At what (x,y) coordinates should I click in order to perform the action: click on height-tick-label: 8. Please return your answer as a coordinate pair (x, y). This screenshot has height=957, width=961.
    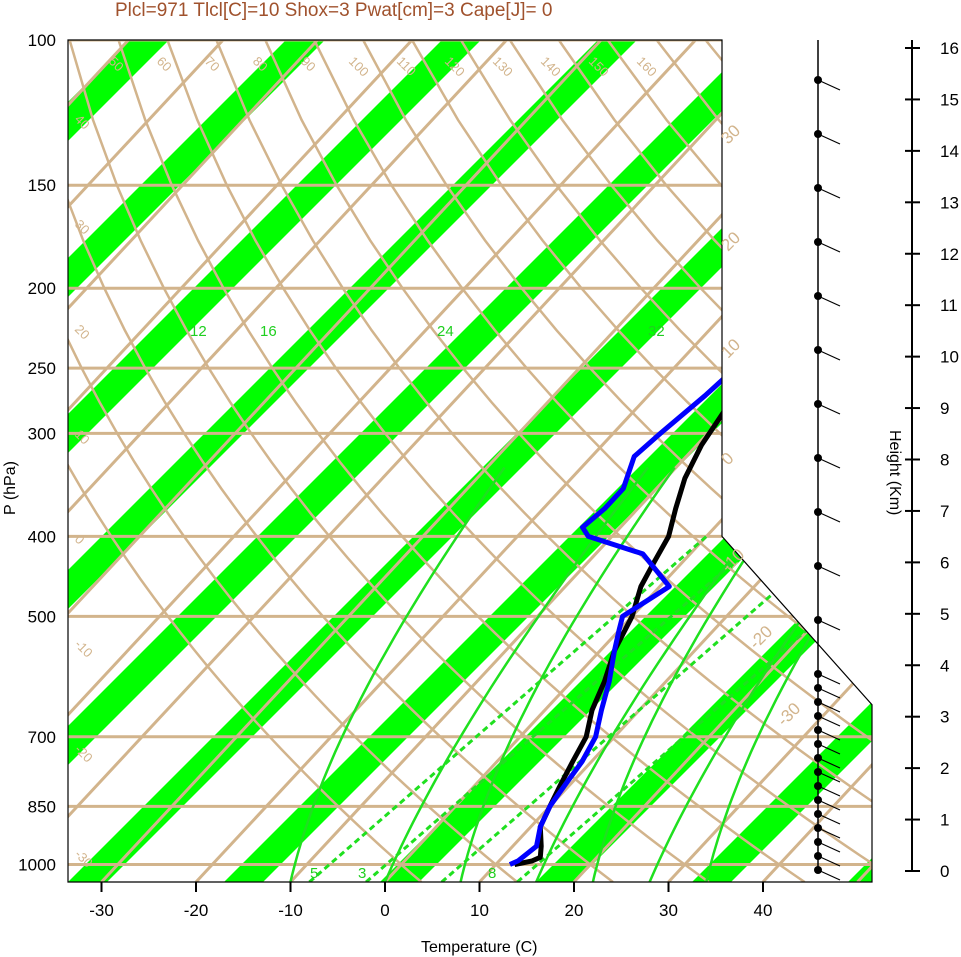
    Looking at the image, I should click on (944, 460).